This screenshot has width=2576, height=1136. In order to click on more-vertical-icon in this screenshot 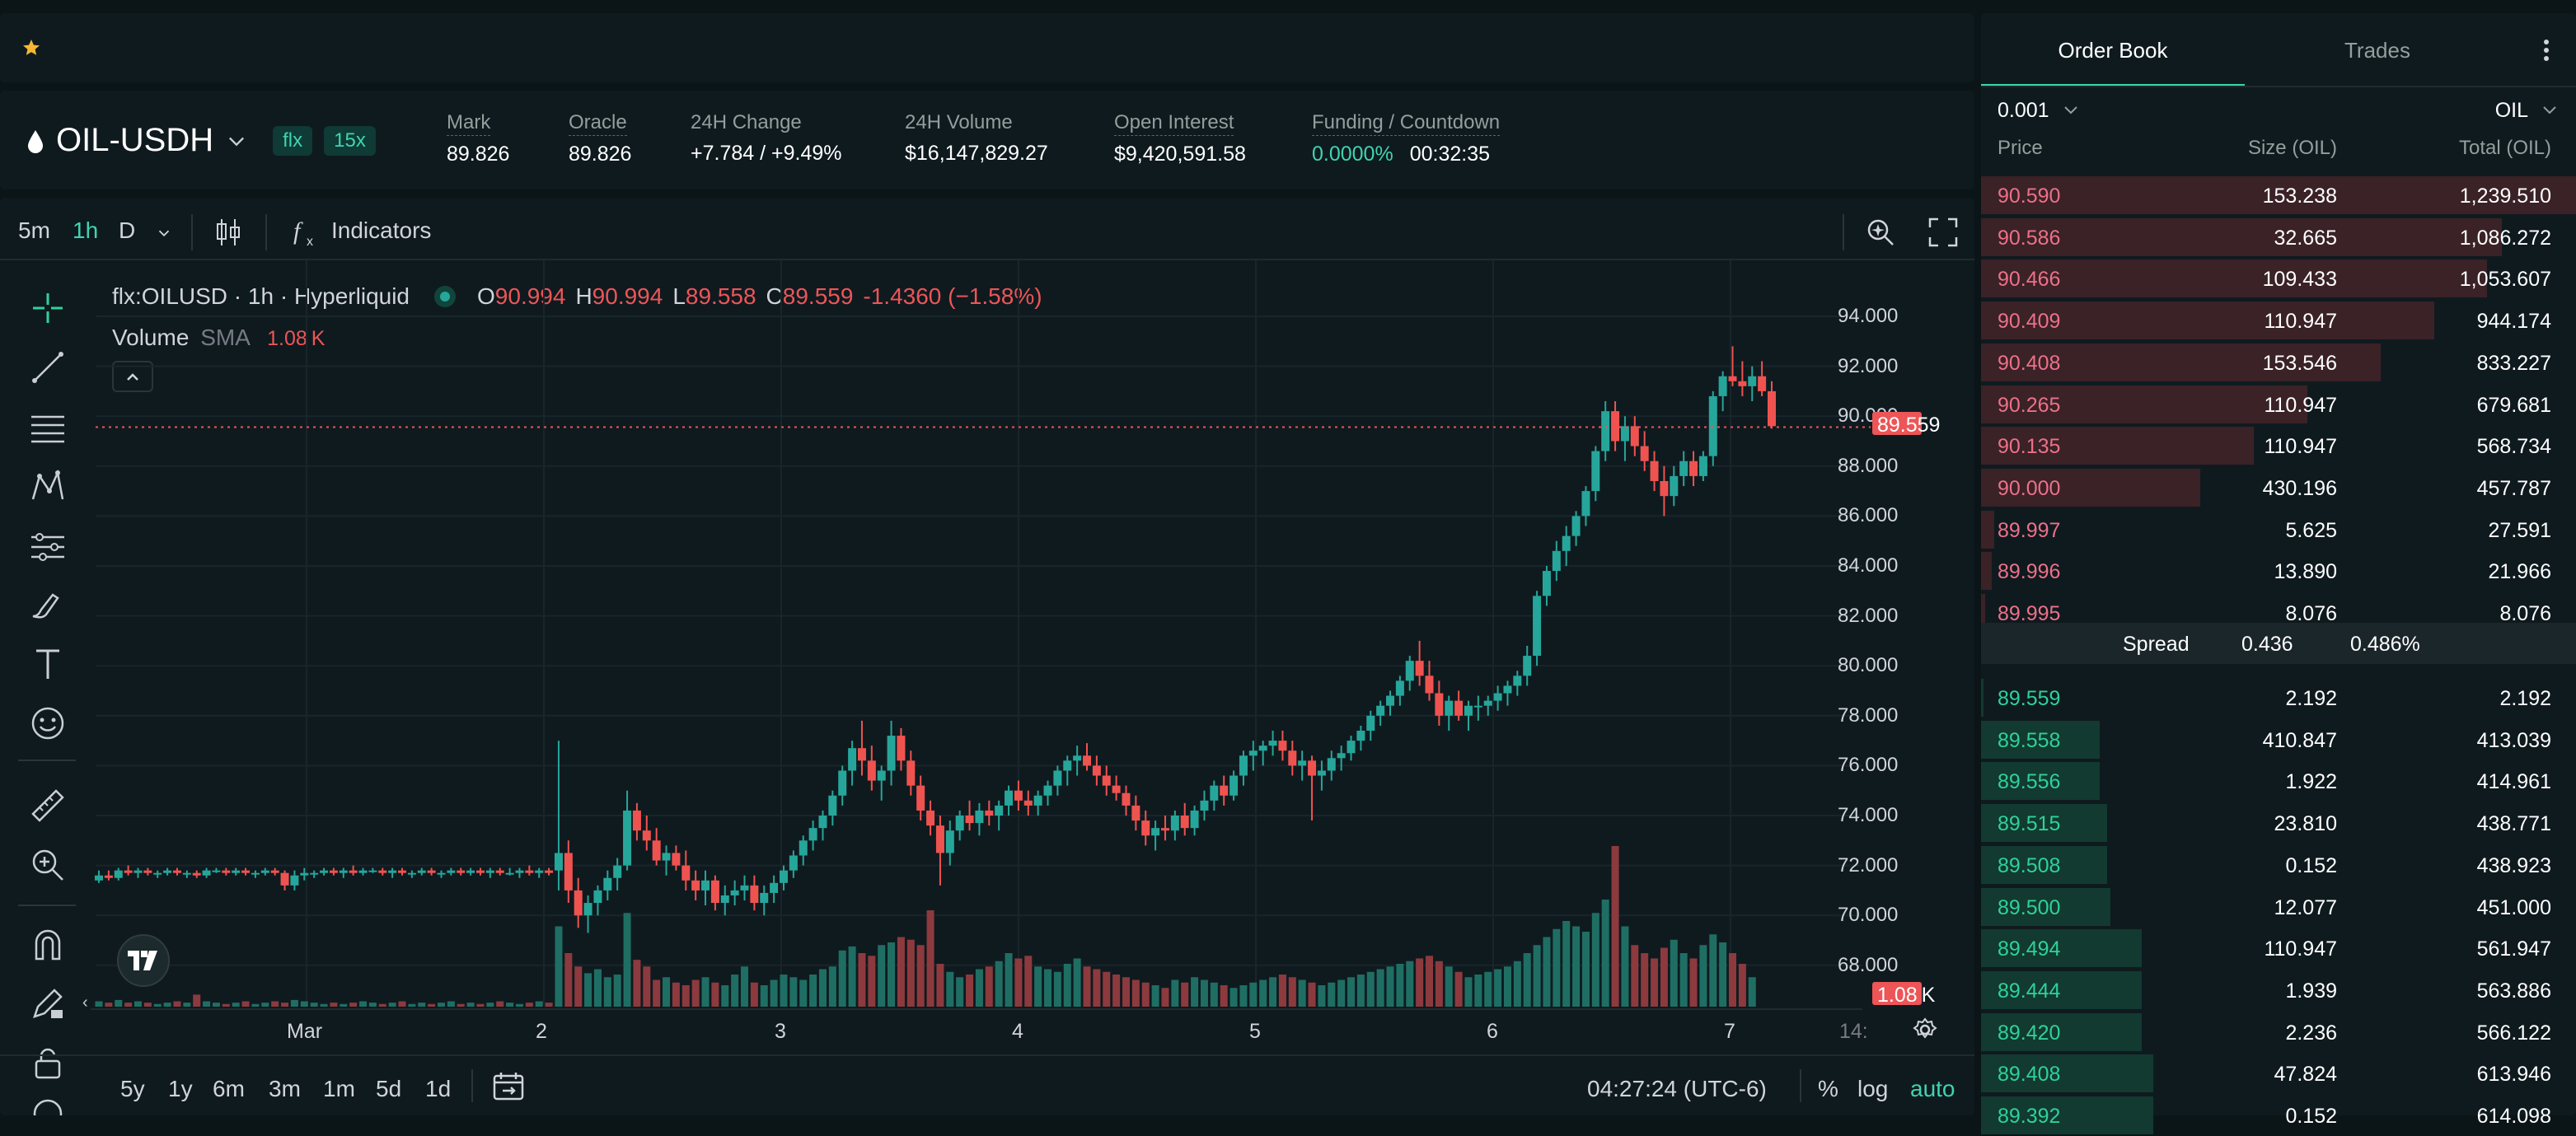, I will do `click(2546, 50)`.